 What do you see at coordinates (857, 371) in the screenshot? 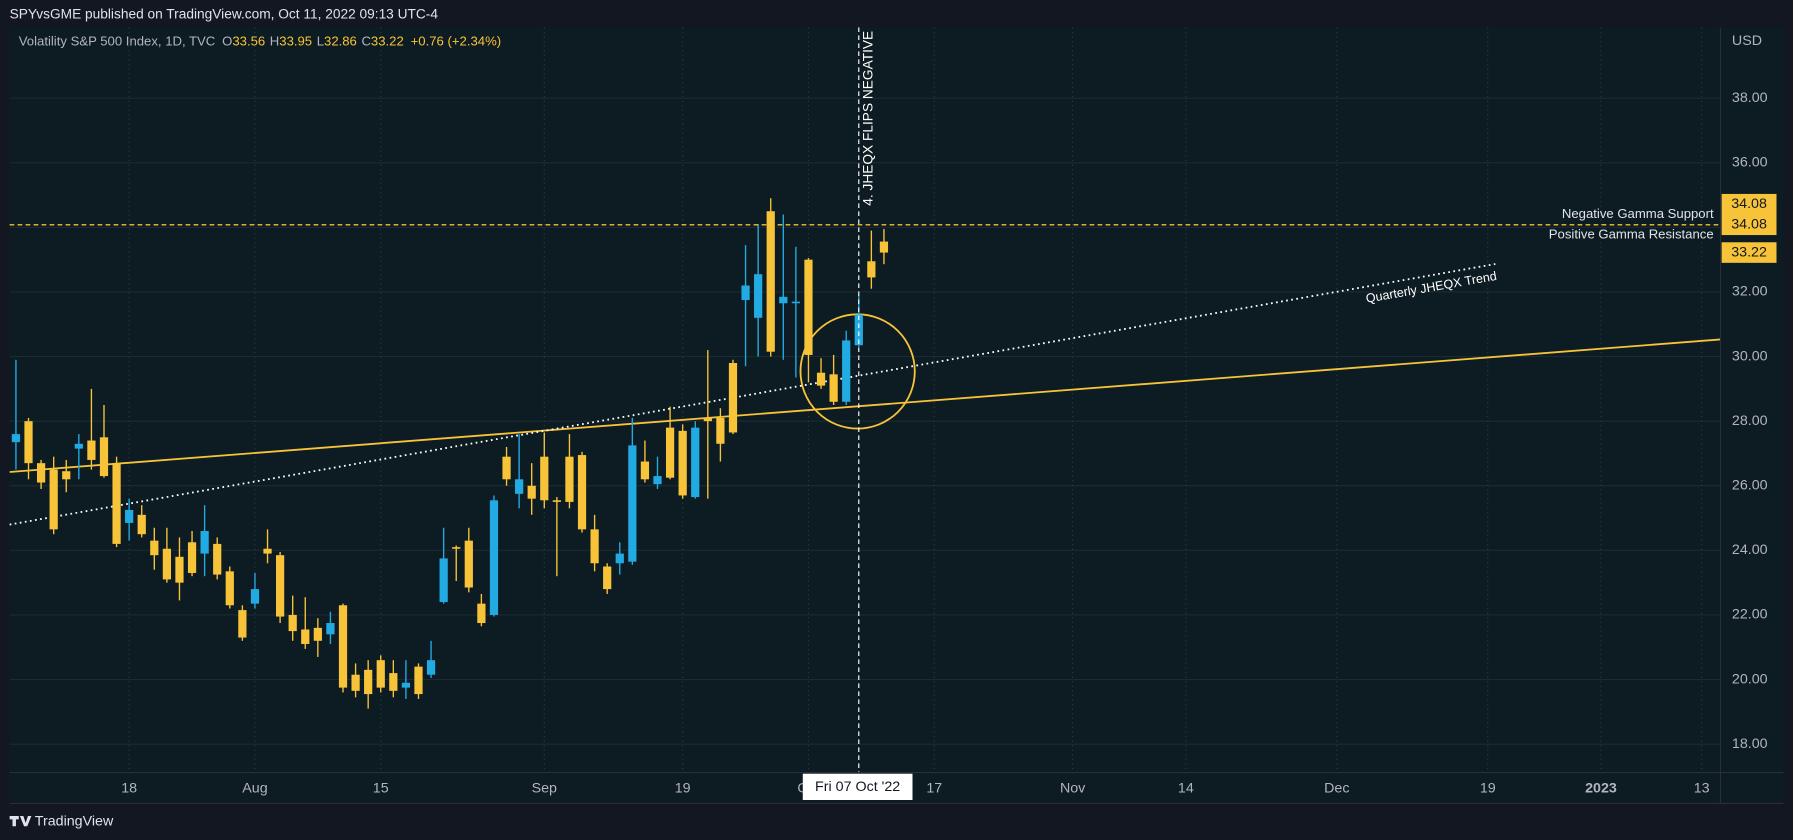
I see `highlight-circle` at bounding box center [857, 371].